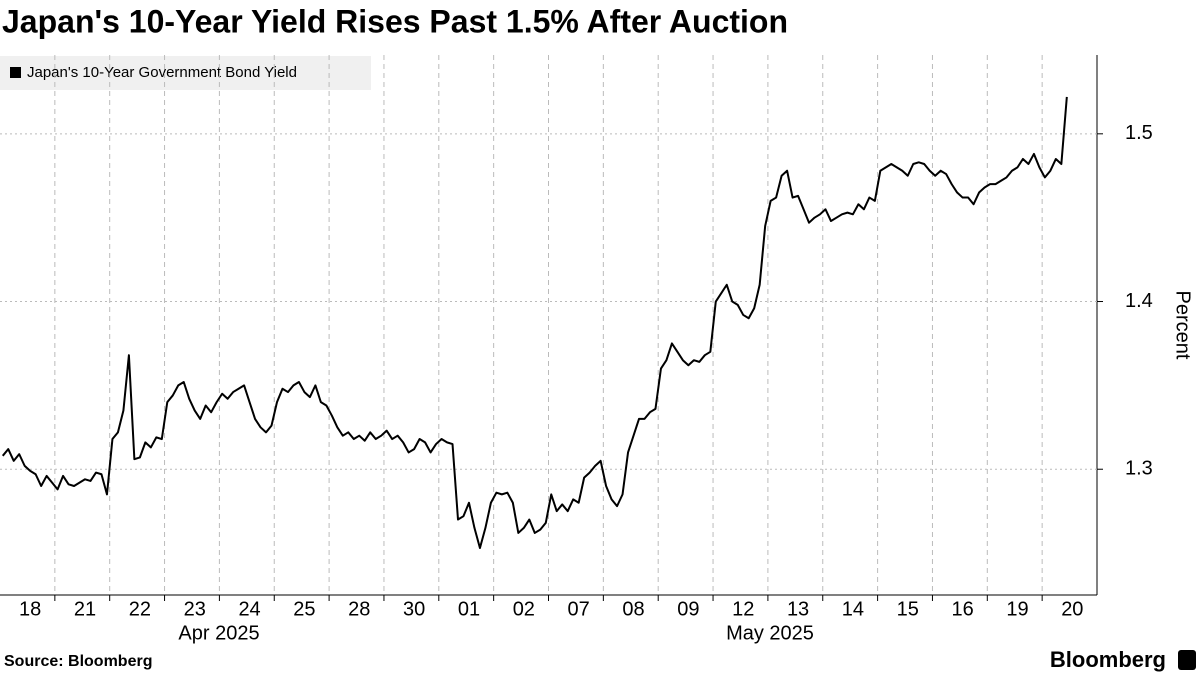 The image size is (1200, 675). Describe the element at coordinates (743, 609) in the screenshot. I see `x-tick-label: 12` at that location.